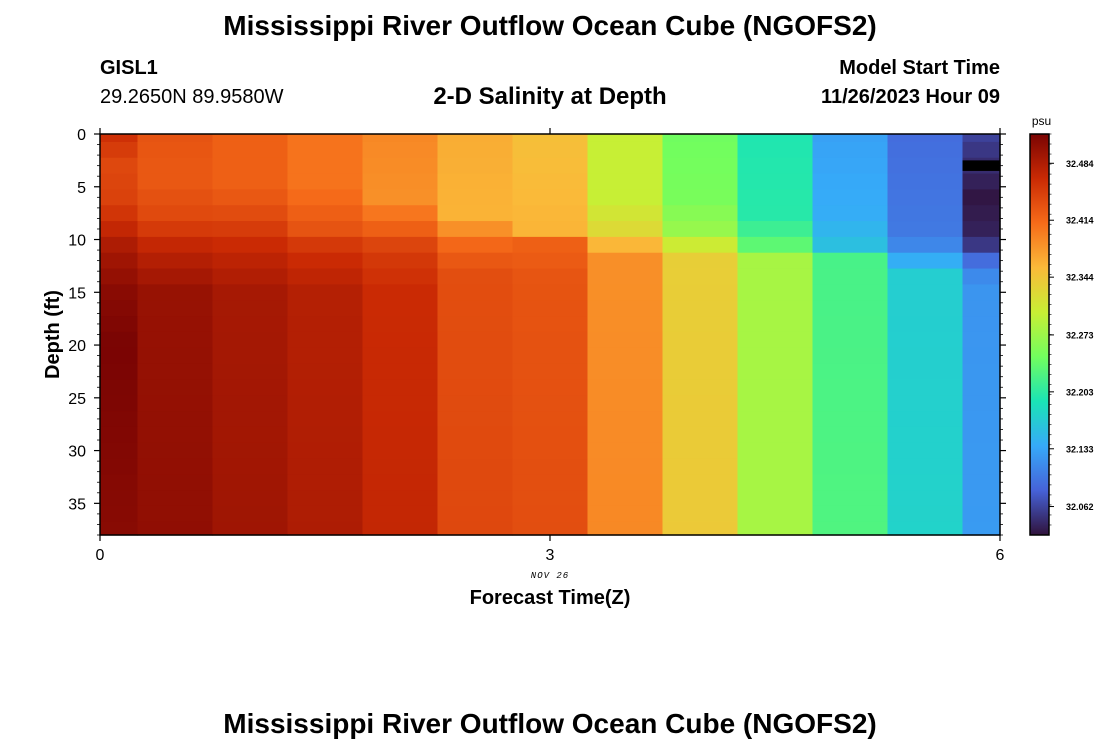 The image size is (1100, 750). I want to click on x-axis-date-label: NOV 26, so click(550, 576).